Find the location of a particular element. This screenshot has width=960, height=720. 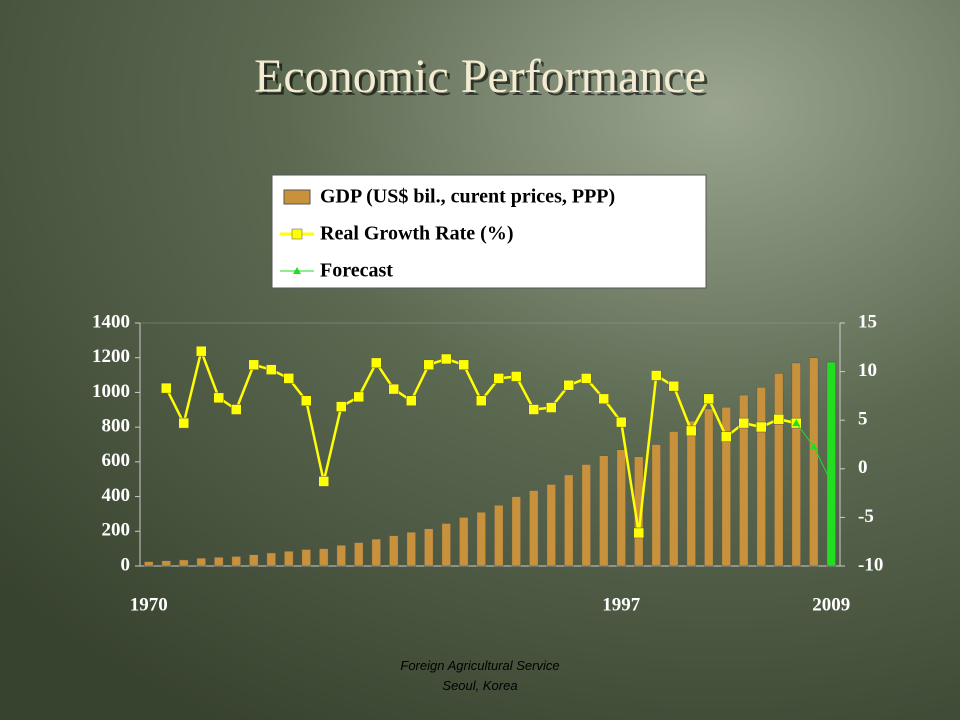

y-tick-label: 1400 is located at coordinates (111, 321).